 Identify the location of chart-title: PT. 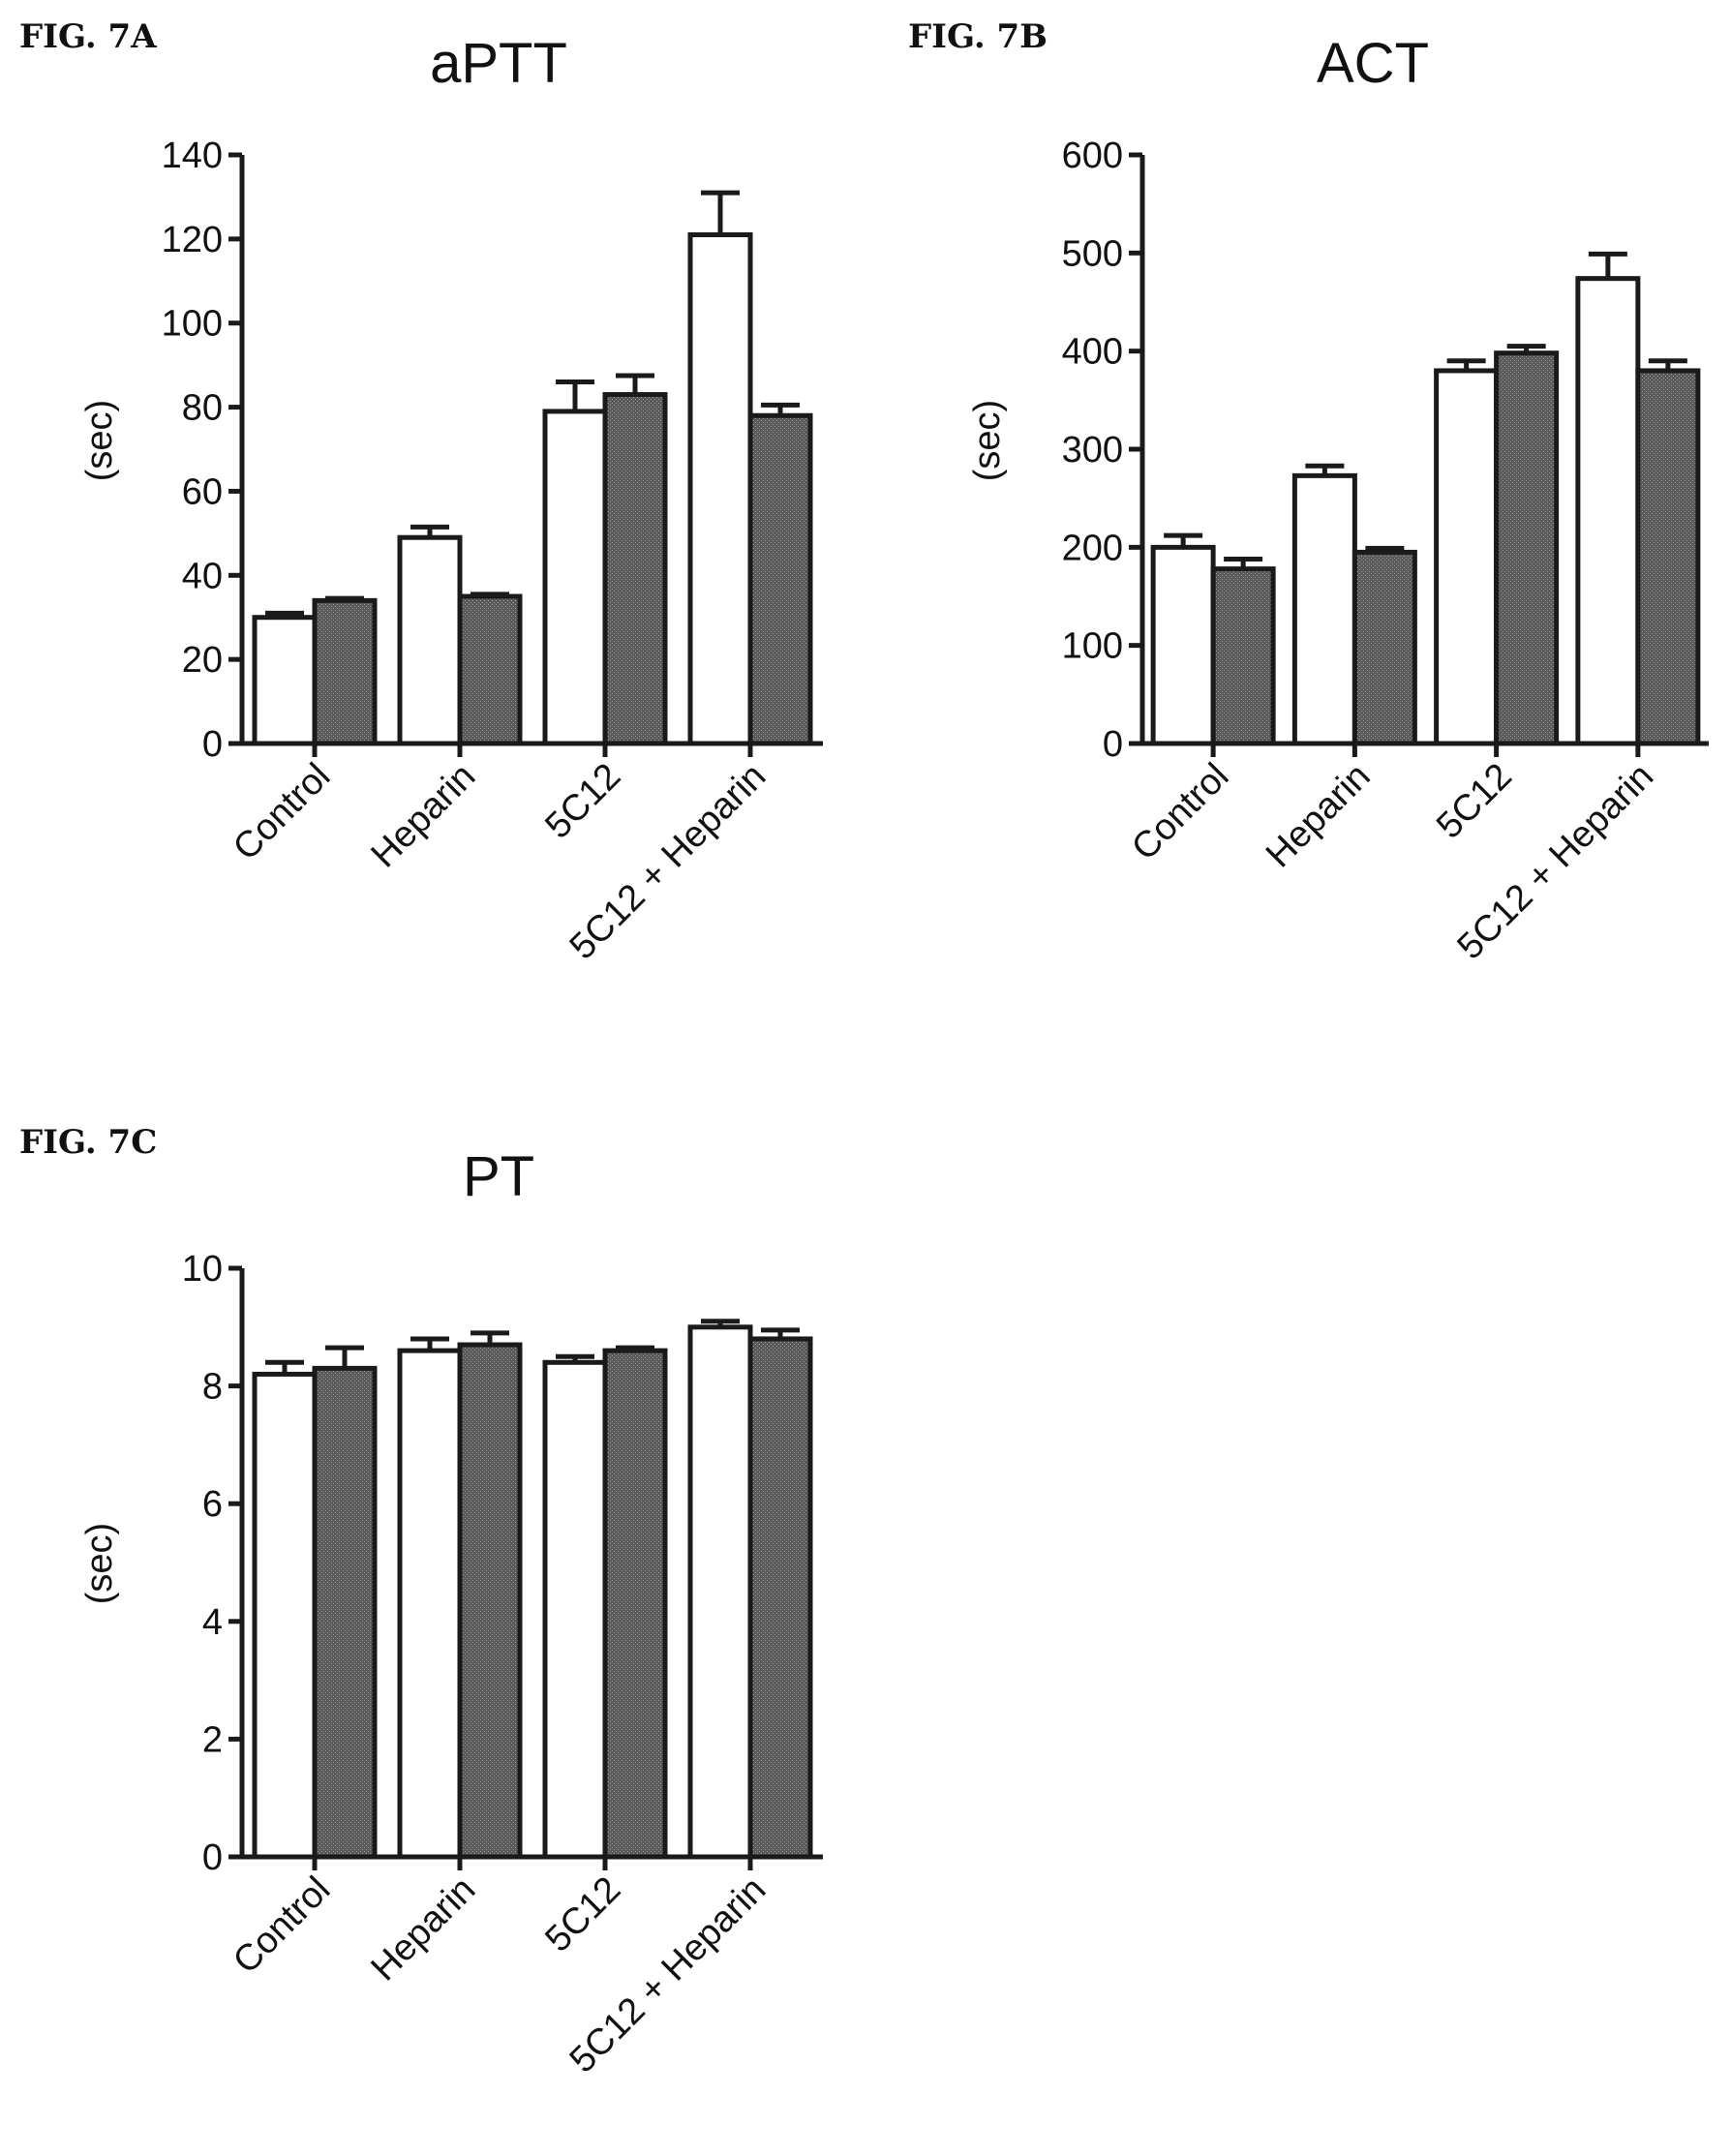
(498, 1177).